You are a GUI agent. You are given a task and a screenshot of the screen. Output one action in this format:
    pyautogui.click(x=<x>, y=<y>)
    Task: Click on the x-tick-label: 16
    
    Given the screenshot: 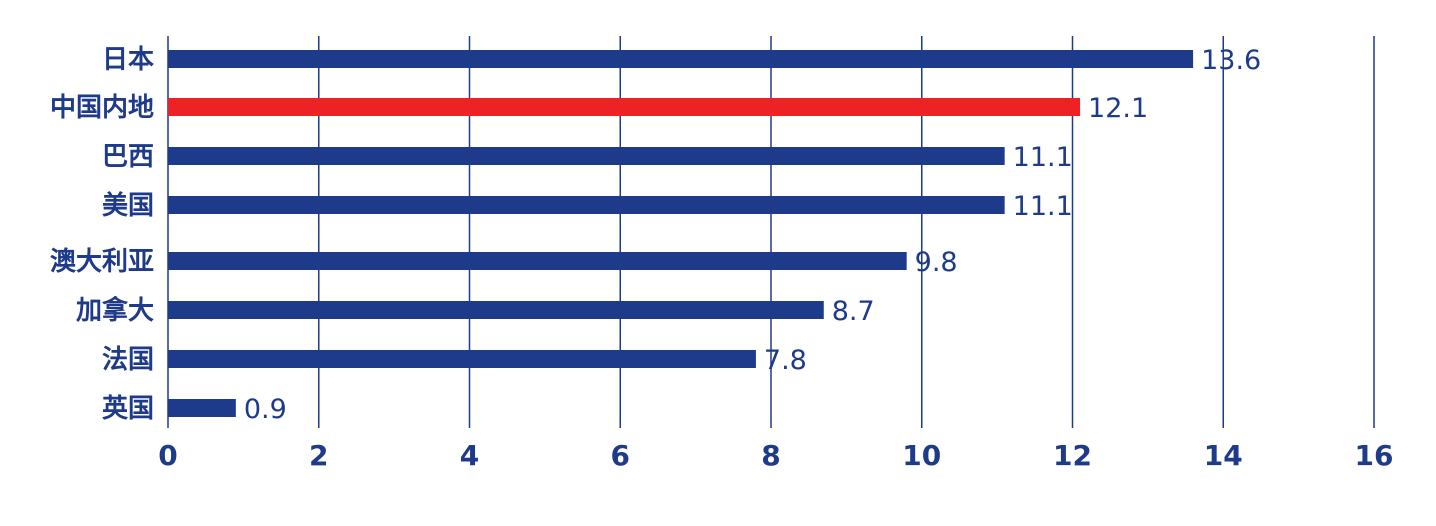 What is the action you would take?
    pyautogui.click(x=1374, y=455)
    